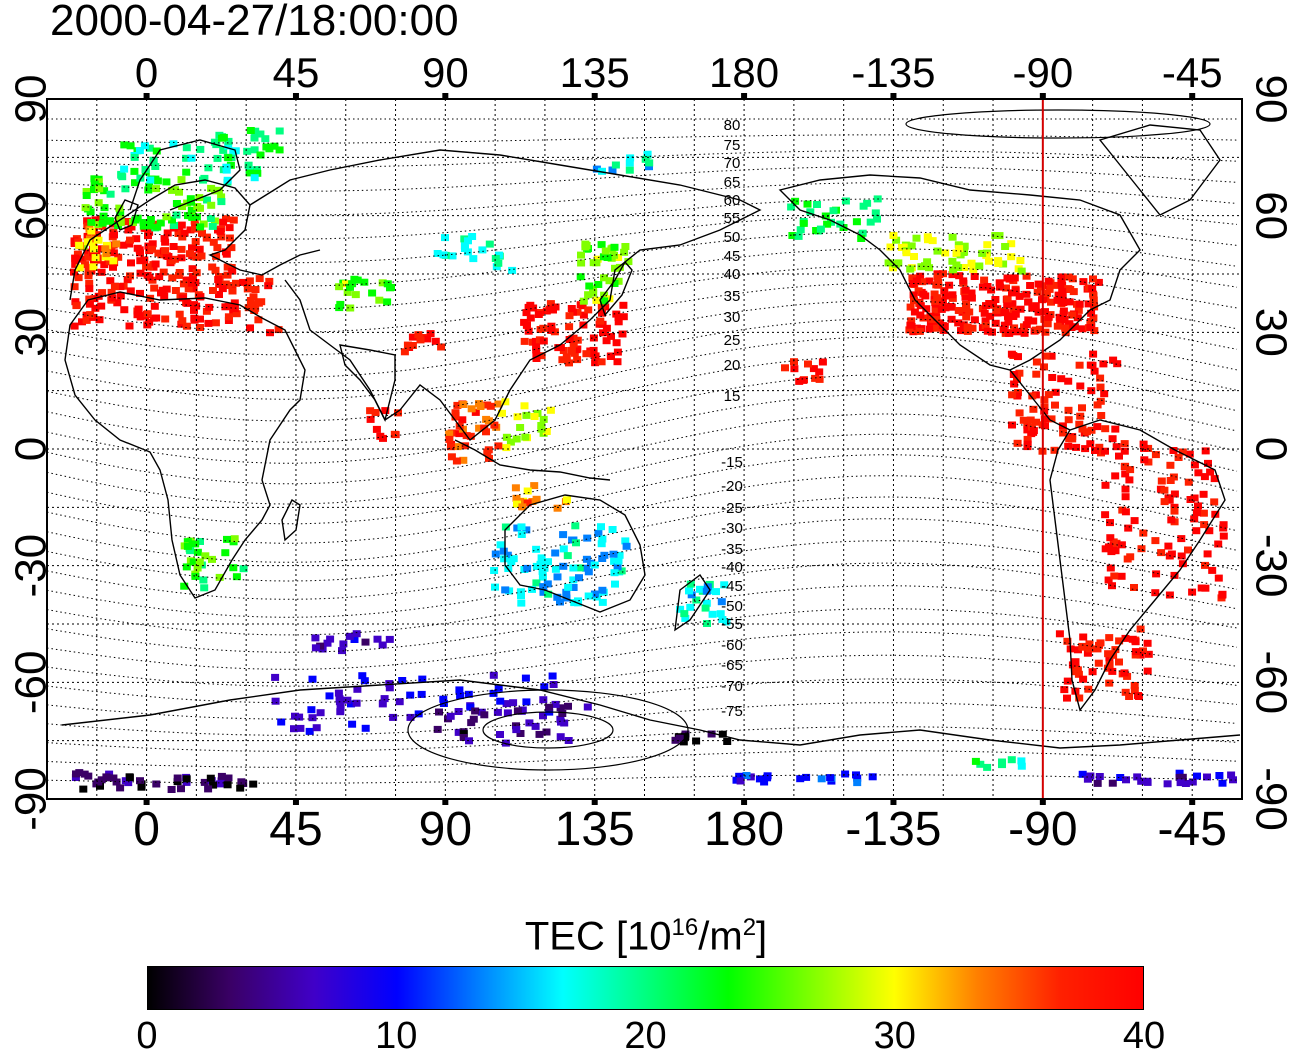  I want to click on mag-latitude-label: -35, so click(732, 549).